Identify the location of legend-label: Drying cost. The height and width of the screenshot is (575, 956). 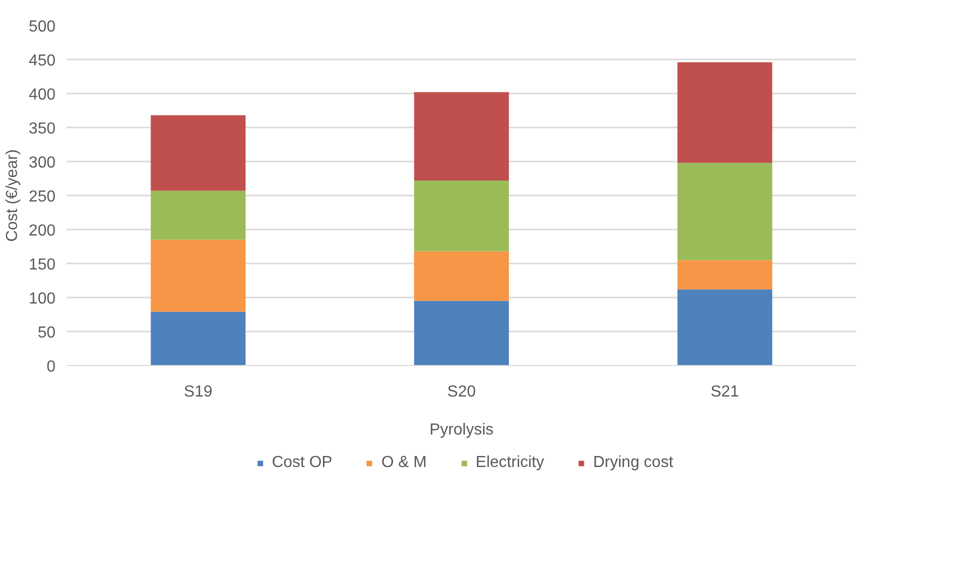
(633, 463).